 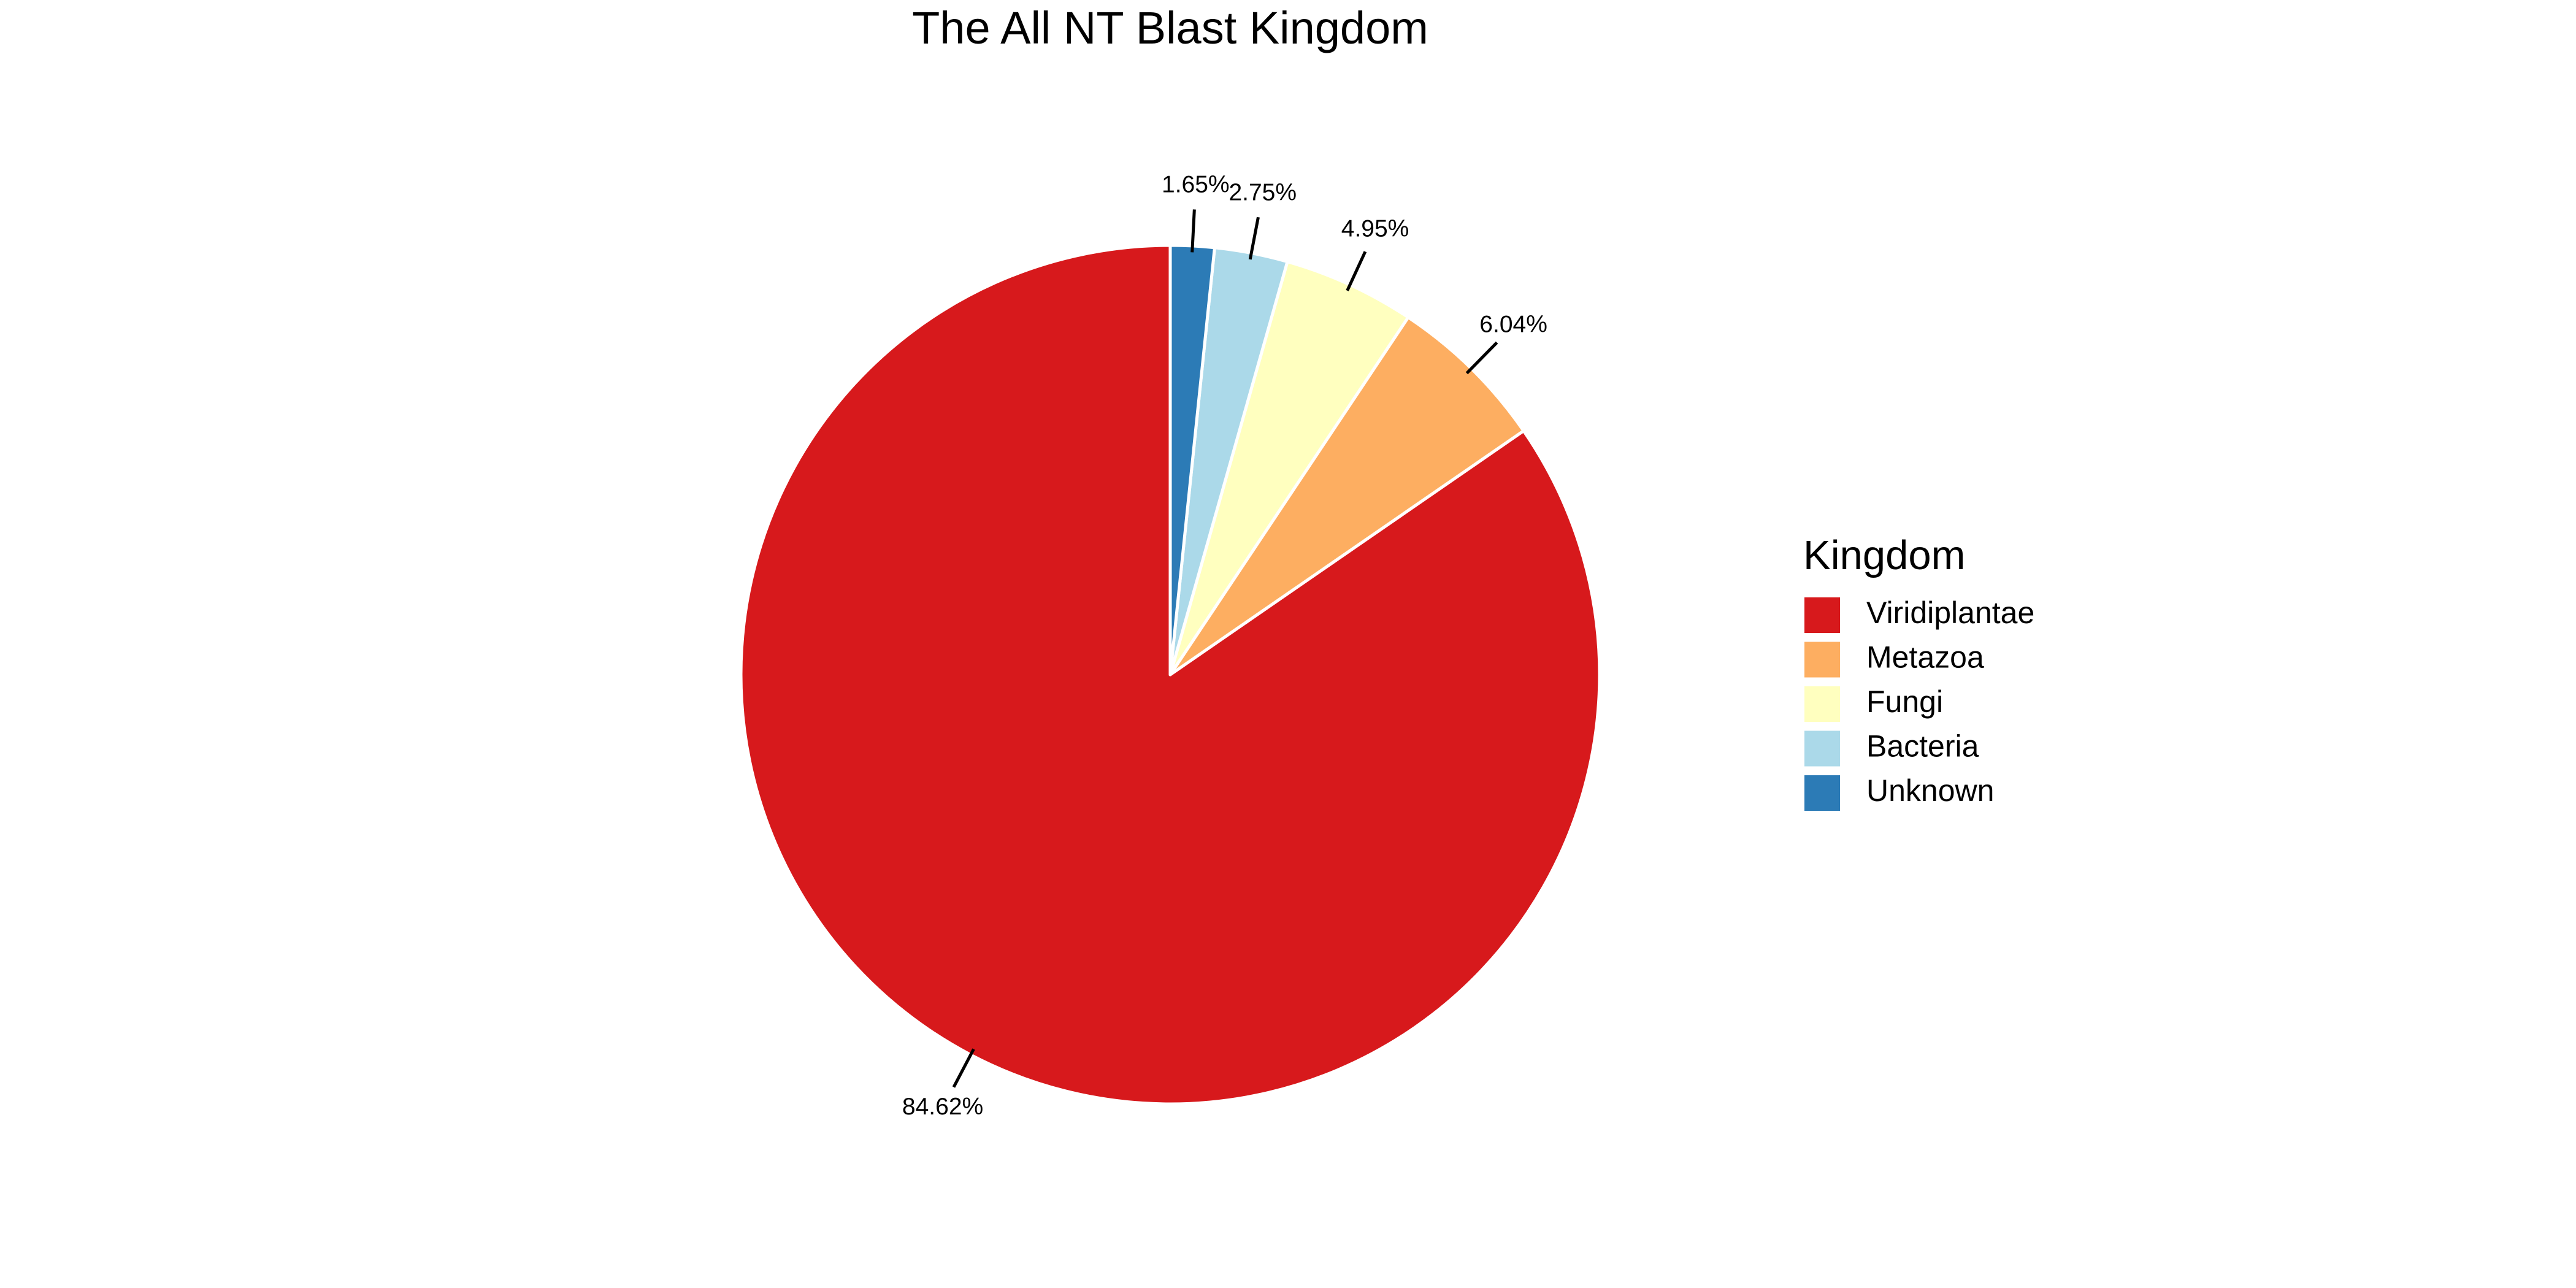 What do you see at coordinates (1356, 271) in the screenshot?
I see `label-leader-fungi` at bounding box center [1356, 271].